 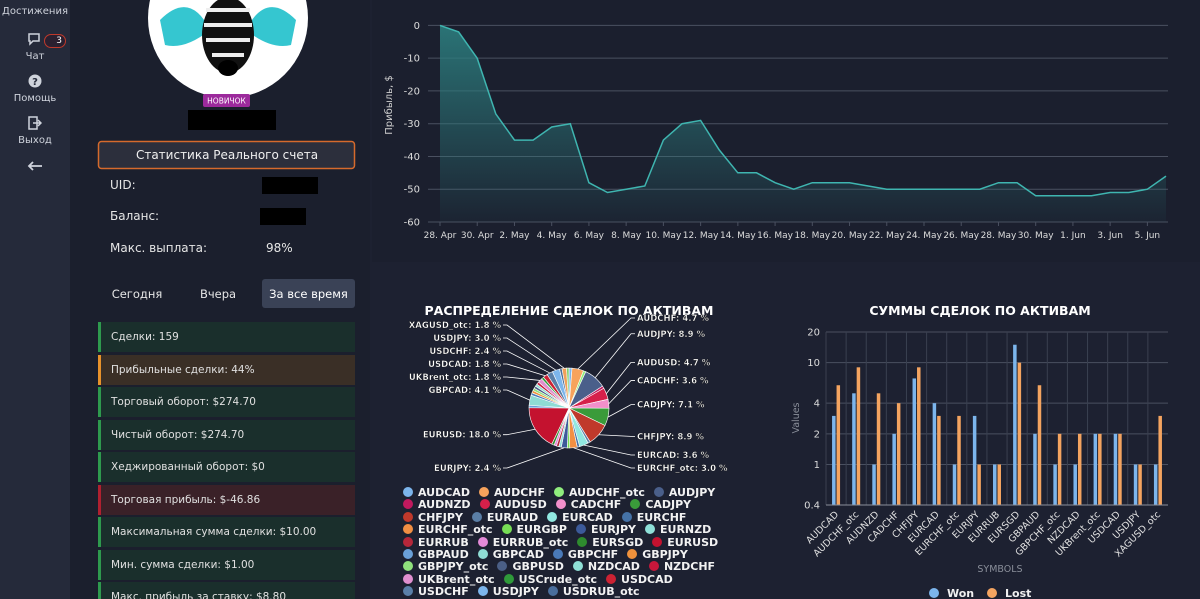 What do you see at coordinates (35, 56) in the screenshot?
I see `nav-chat: Чат` at bounding box center [35, 56].